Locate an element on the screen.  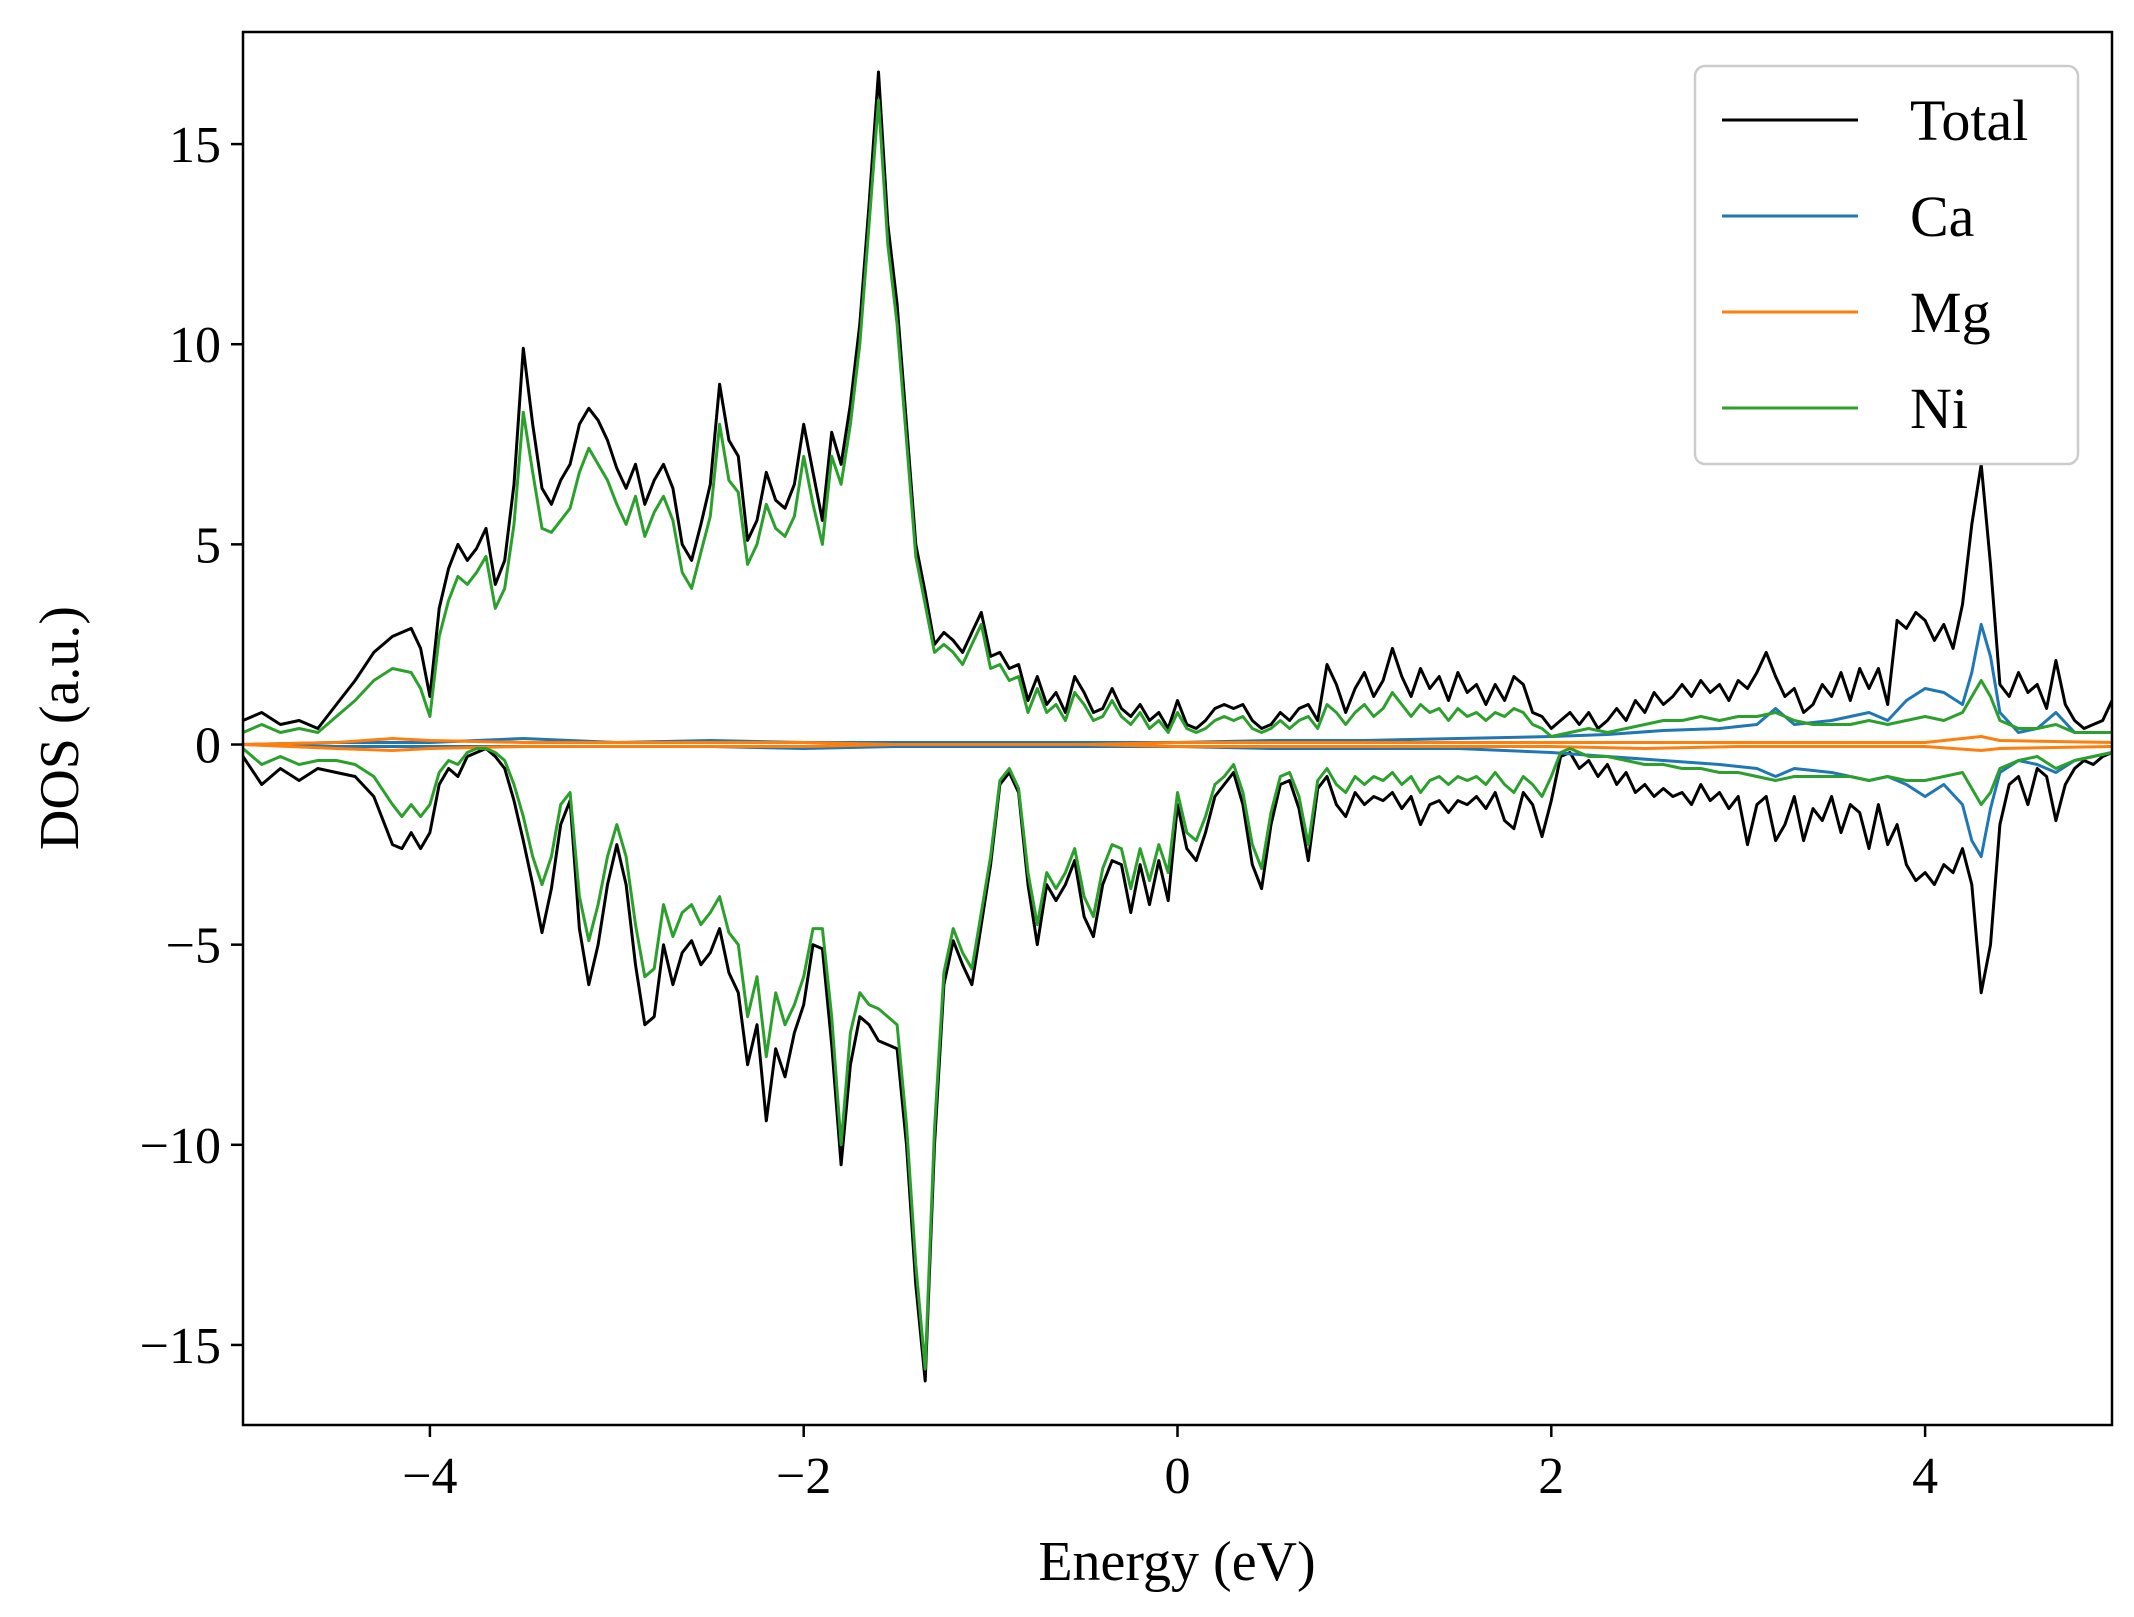
series-line-ca-down is located at coordinates (1177, 801).